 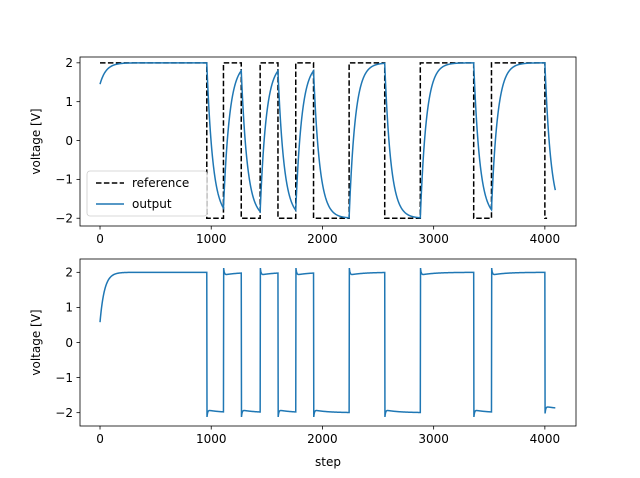 What do you see at coordinates (160, 183) in the screenshot?
I see `legend-reference-label: reference` at bounding box center [160, 183].